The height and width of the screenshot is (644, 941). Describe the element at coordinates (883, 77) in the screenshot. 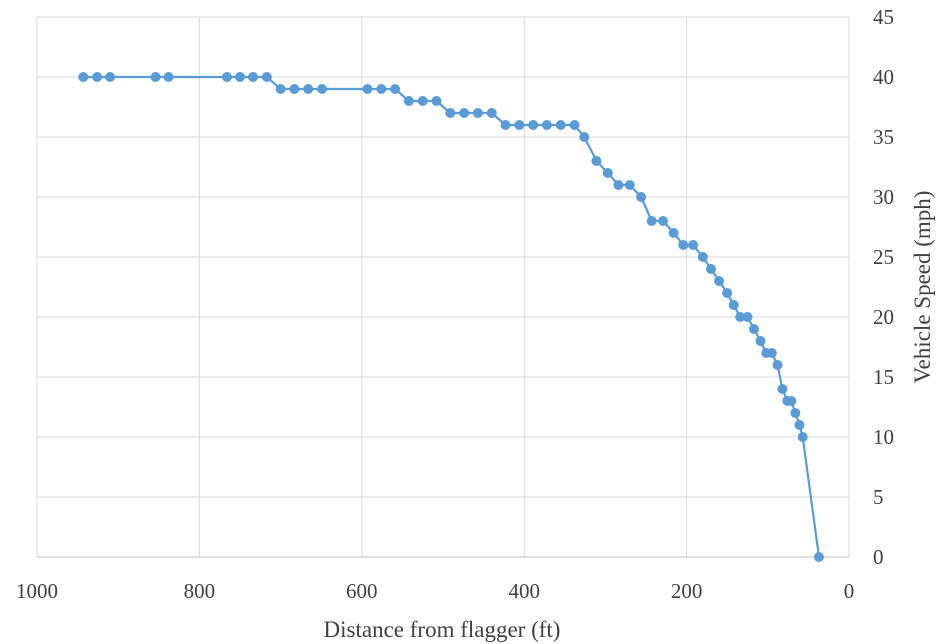

I see `y-tick-label: 40` at that location.